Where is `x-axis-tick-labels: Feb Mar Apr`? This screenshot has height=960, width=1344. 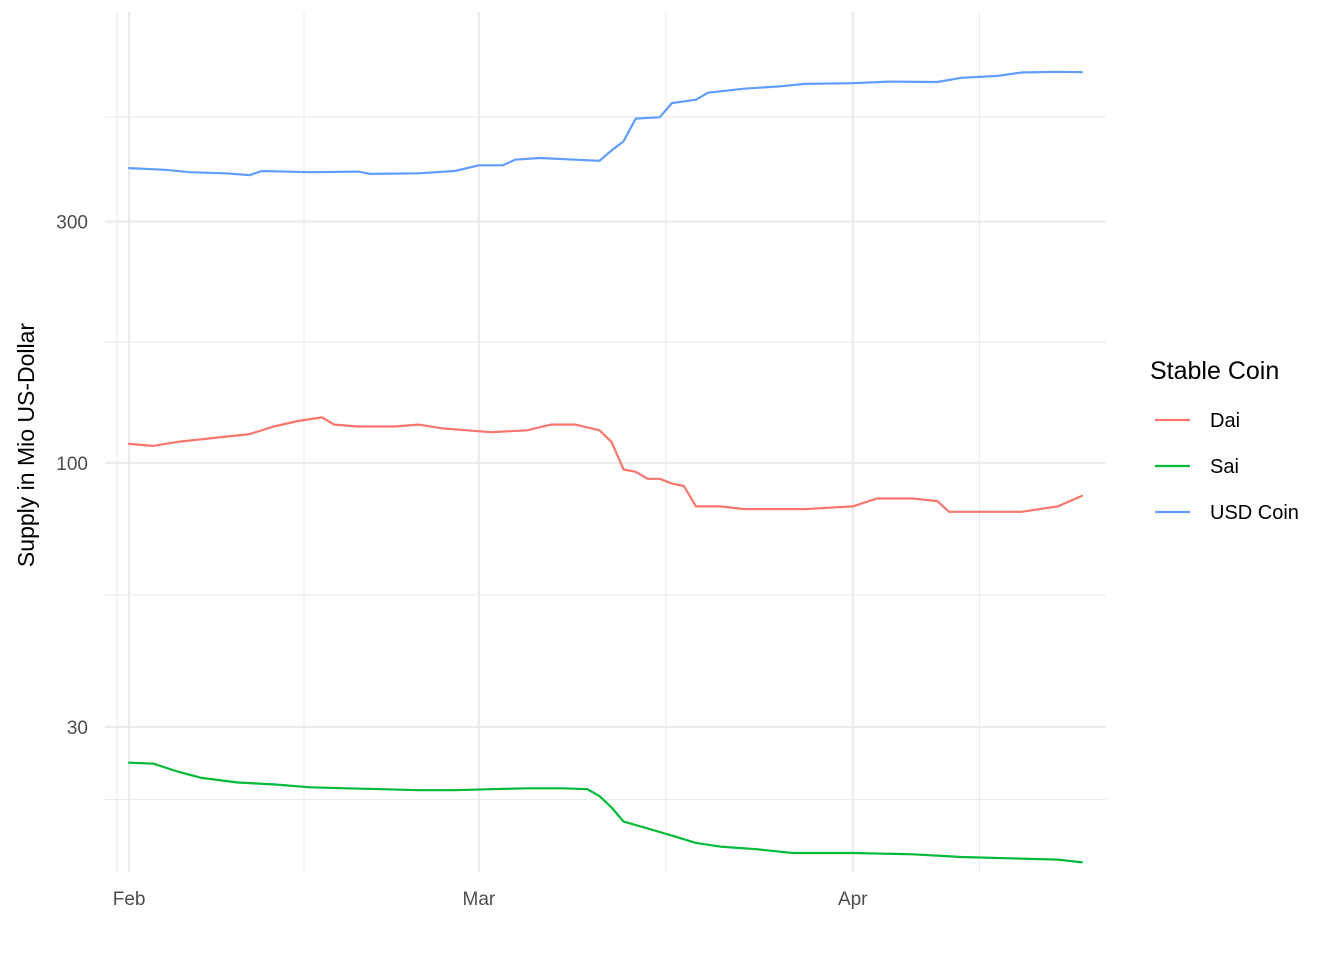 x-axis-tick-labels: Feb Mar Apr is located at coordinates (490, 899).